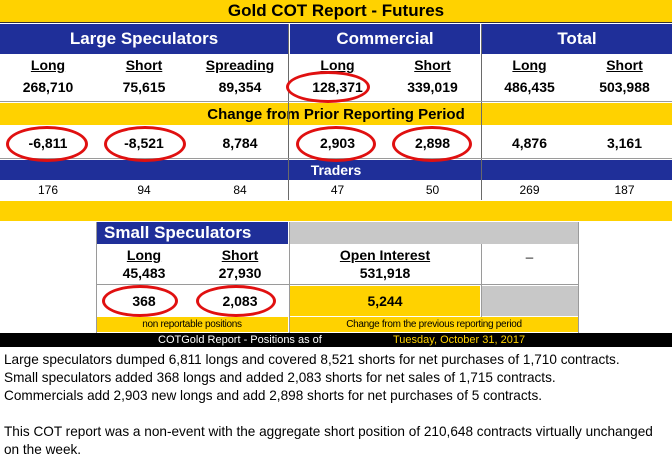 This screenshot has width=672, height=467. I want to click on change-header: Change from Prior Reporting Period, so click(336, 114).